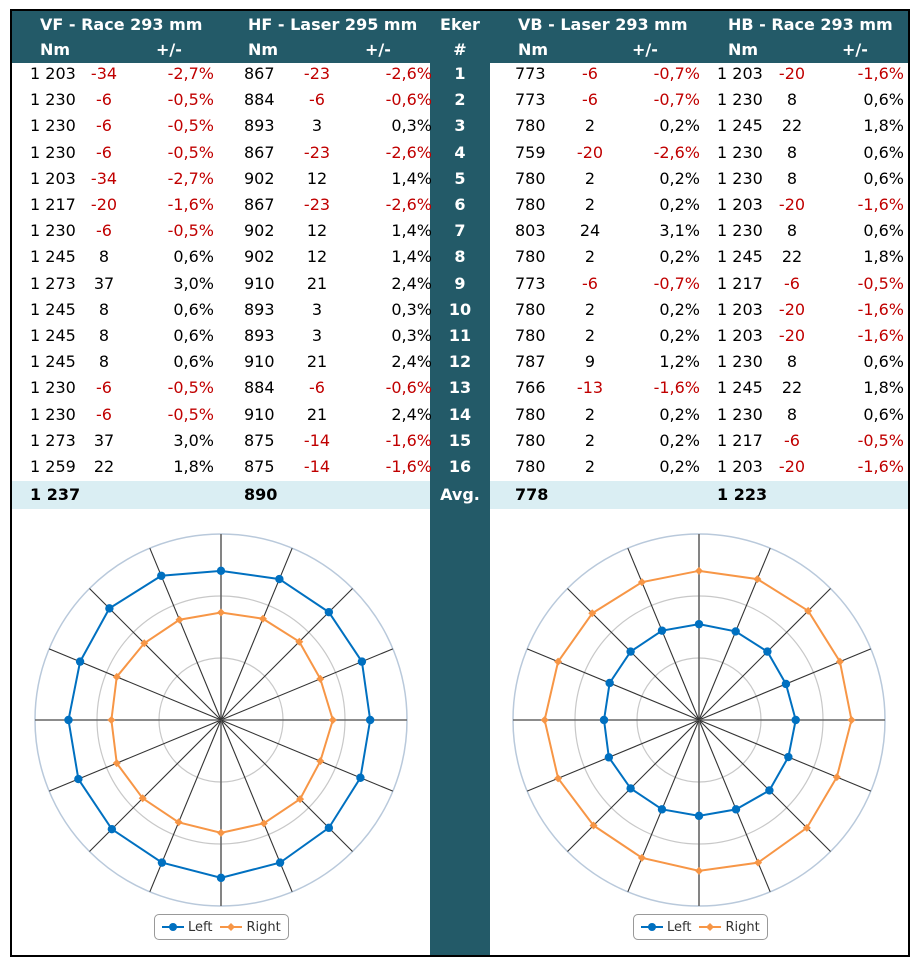 This screenshot has height=960, width=920. What do you see at coordinates (679, 231) in the screenshot?
I see `vb-pct-cell: 3,1%` at bounding box center [679, 231].